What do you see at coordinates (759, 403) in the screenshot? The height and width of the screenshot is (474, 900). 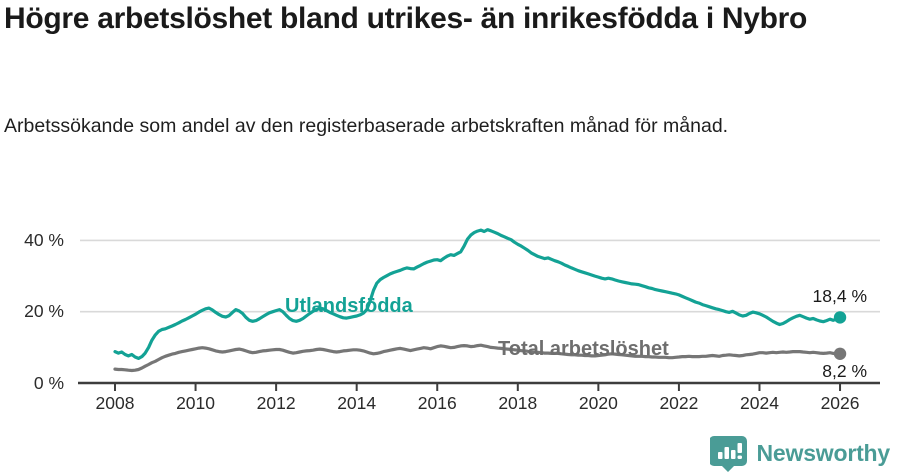 I see `x-axis-tick-label: 2024` at bounding box center [759, 403].